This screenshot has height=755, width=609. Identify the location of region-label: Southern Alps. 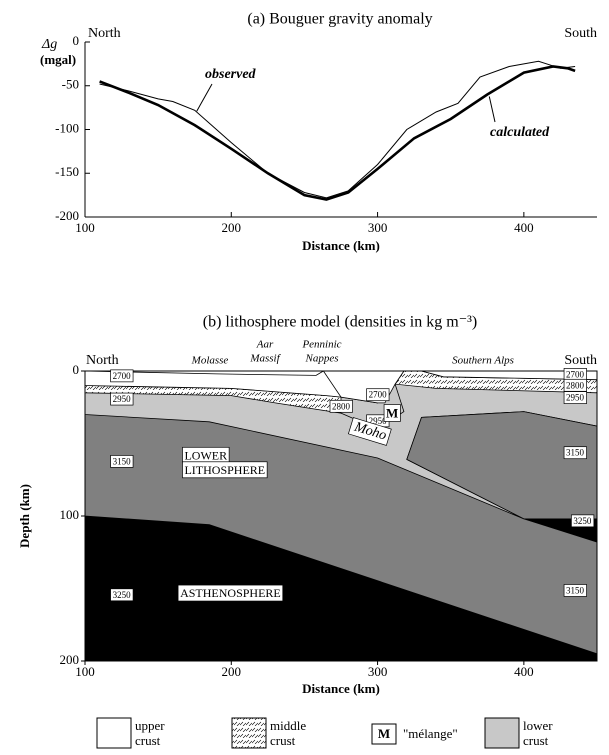
(483, 361).